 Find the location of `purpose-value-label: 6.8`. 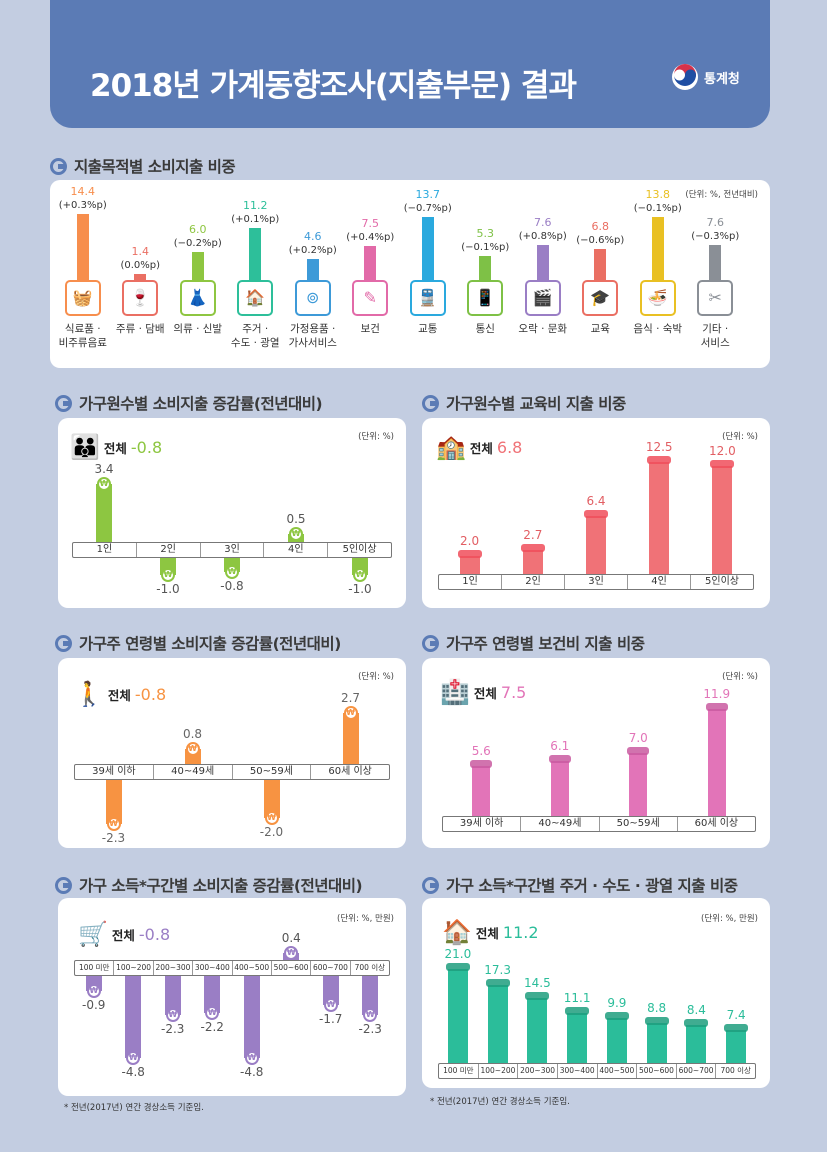

purpose-value-label: 6.8 is located at coordinates (600, 226).